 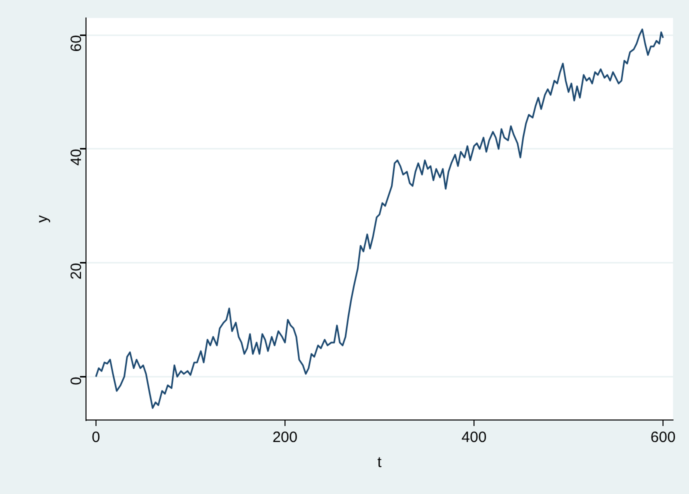 I want to click on y-axis-title: y, so click(x=43, y=218).